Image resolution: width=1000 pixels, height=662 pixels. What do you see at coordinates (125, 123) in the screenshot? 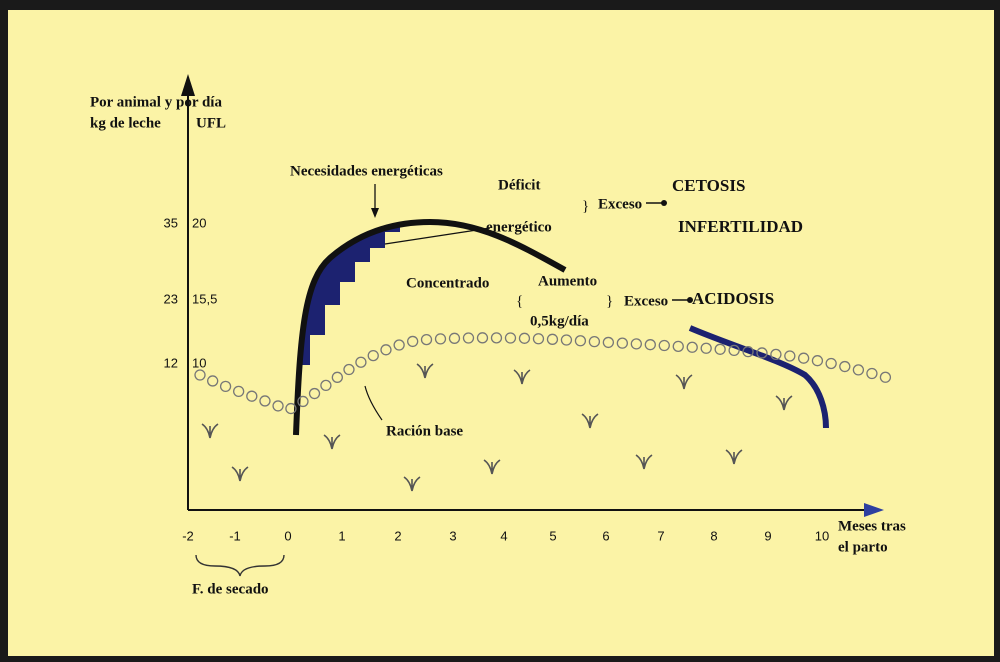
I see `y-title: kg de leche` at bounding box center [125, 123].